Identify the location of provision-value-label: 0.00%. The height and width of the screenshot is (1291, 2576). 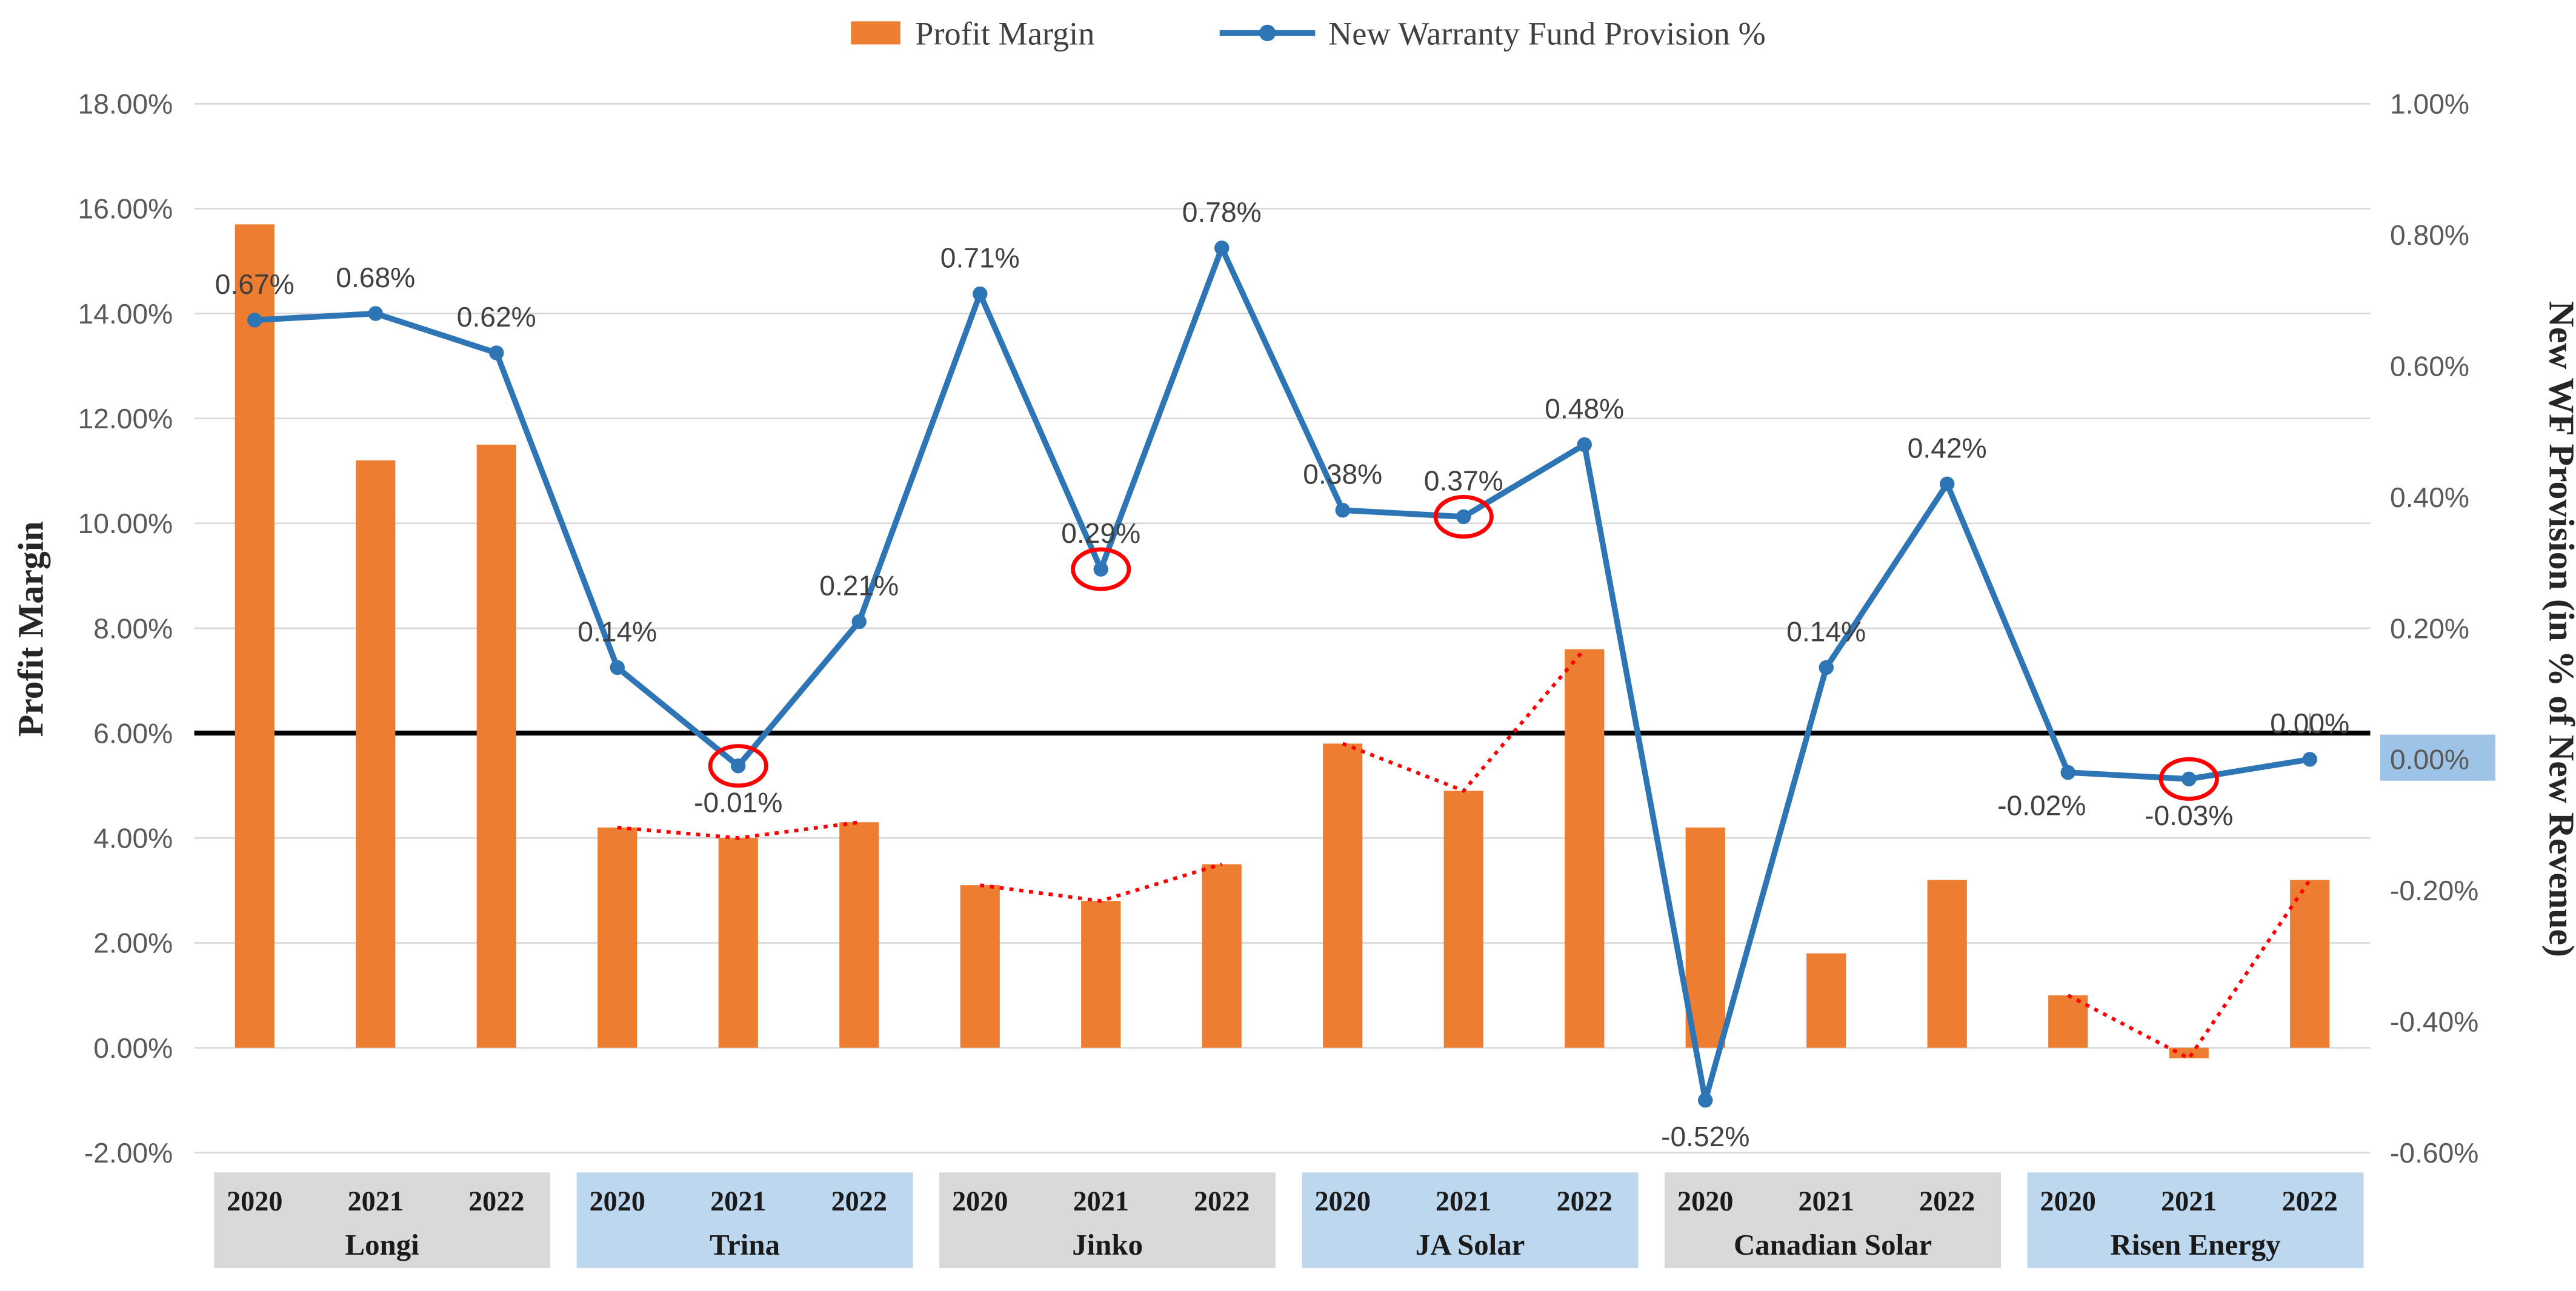
(2309, 723).